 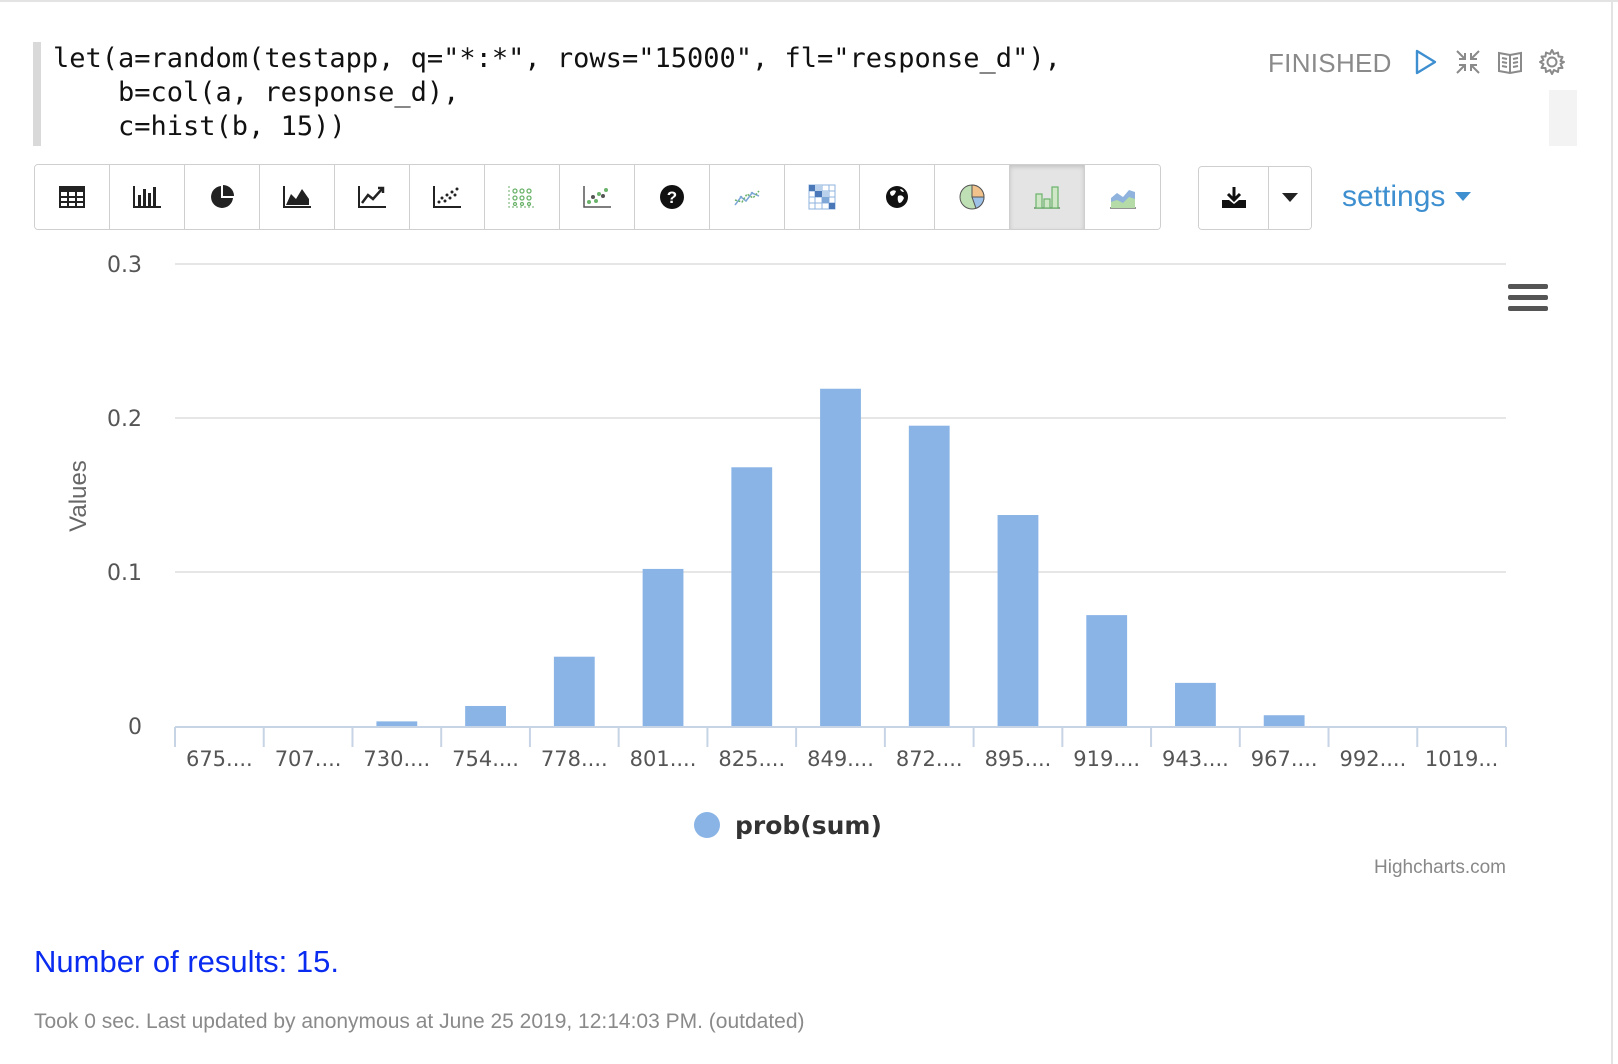 What do you see at coordinates (1463, 196) in the screenshot?
I see `caret-down-icon` at bounding box center [1463, 196].